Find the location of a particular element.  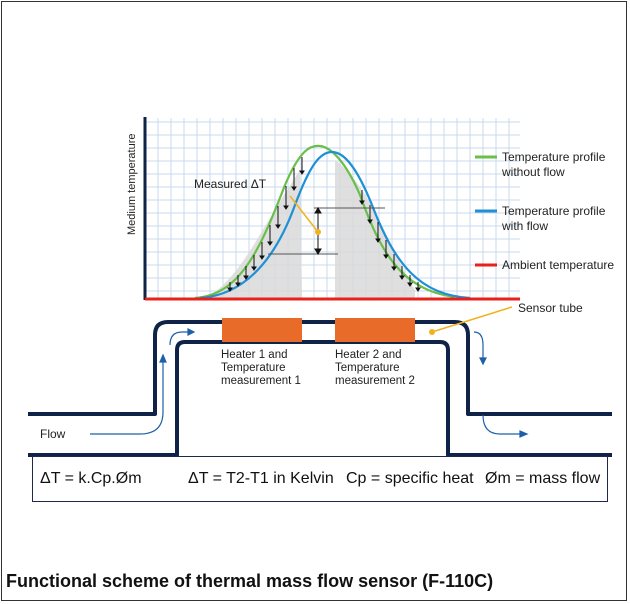

y-axis-label: Medium temperature is located at coordinates (132, 185).